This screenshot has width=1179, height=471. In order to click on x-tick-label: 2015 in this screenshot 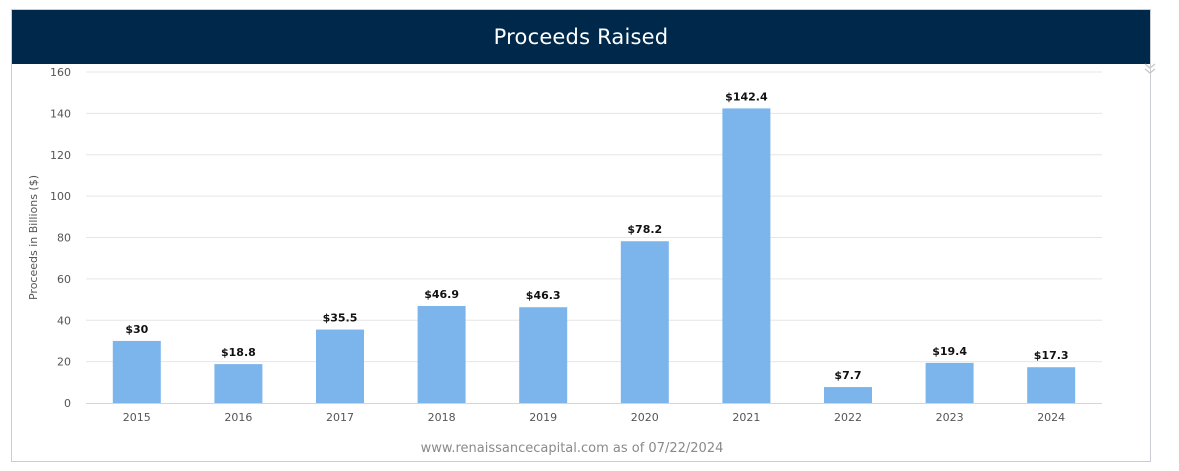, I will do `click(137, 417)`.